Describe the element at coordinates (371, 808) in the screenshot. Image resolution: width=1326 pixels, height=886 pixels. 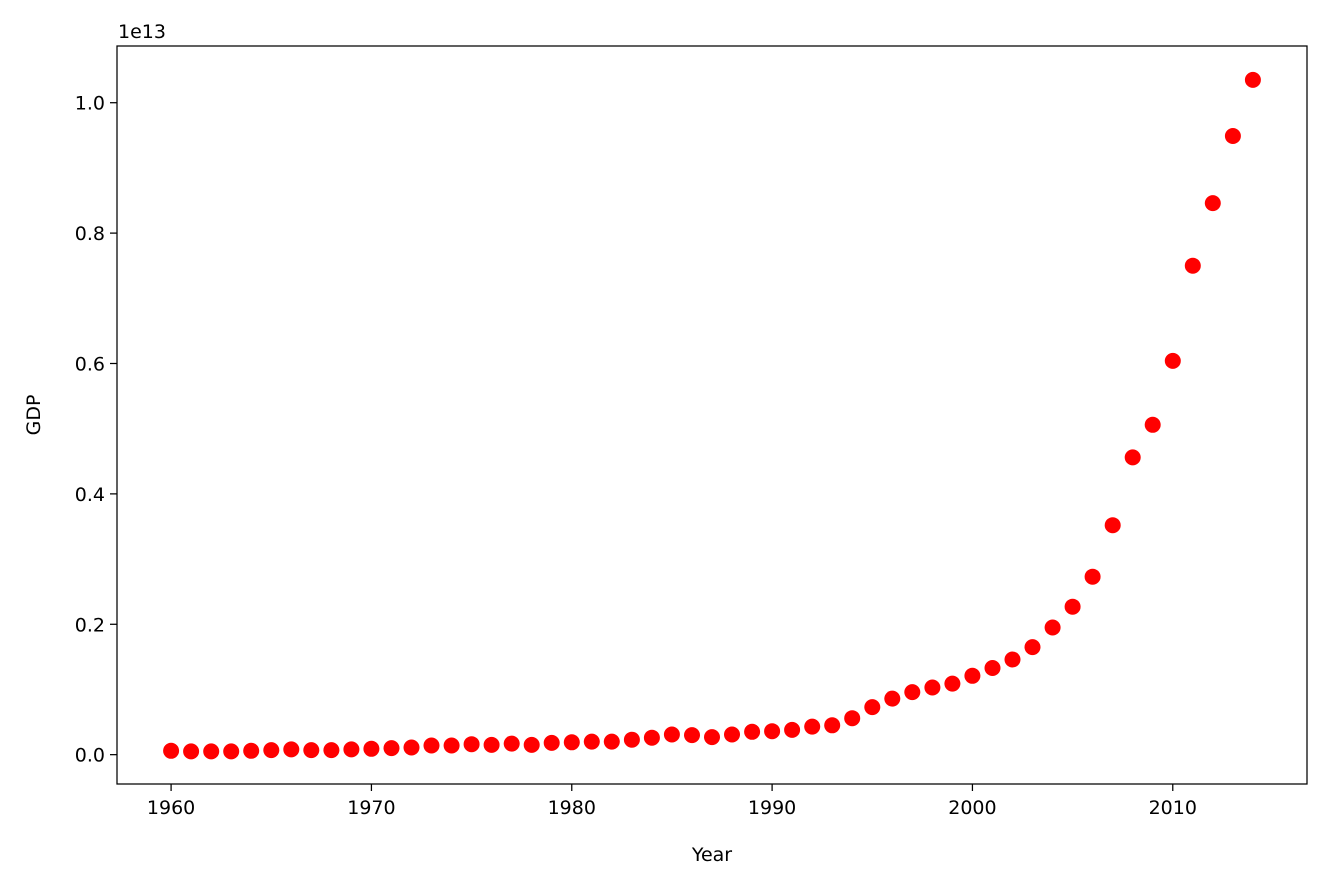
I see `x-tick-label: 1970` at that location.